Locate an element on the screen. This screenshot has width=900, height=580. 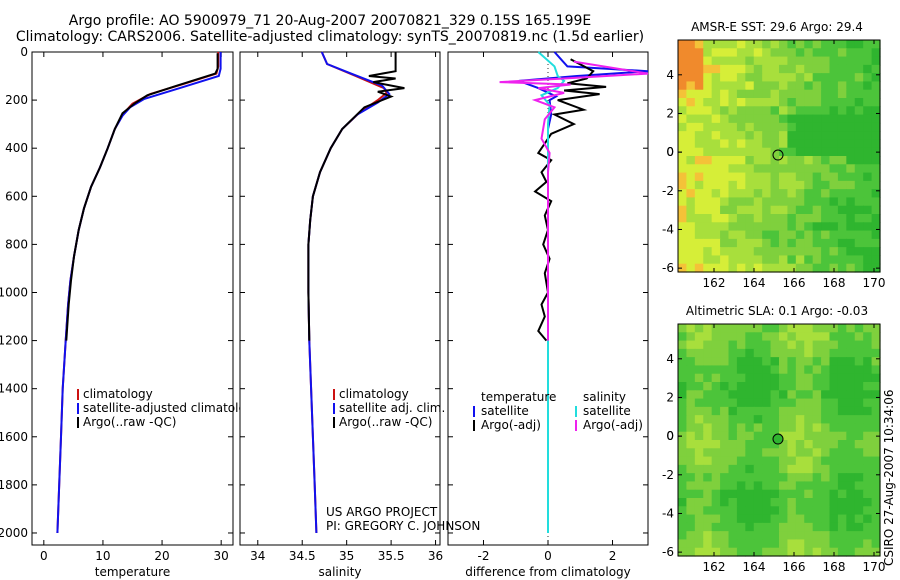
x-tick-label: 34.5 is located at coordinates (302, 556).